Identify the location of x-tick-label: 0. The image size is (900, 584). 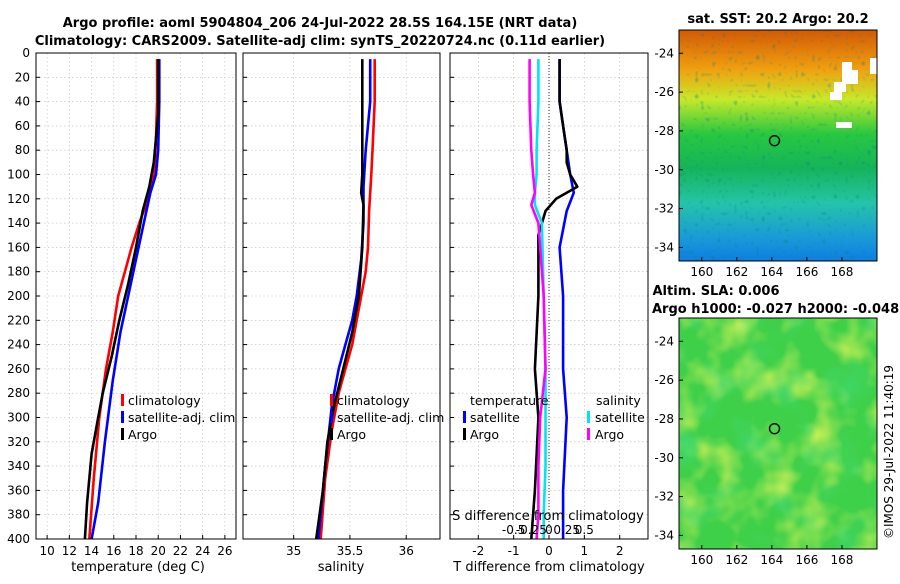
(549, 551).